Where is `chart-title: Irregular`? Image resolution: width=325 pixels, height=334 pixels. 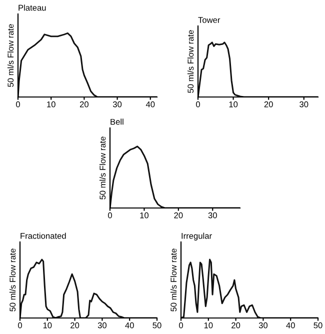 chart-title: Irregular is located at coordinates (197, 236).